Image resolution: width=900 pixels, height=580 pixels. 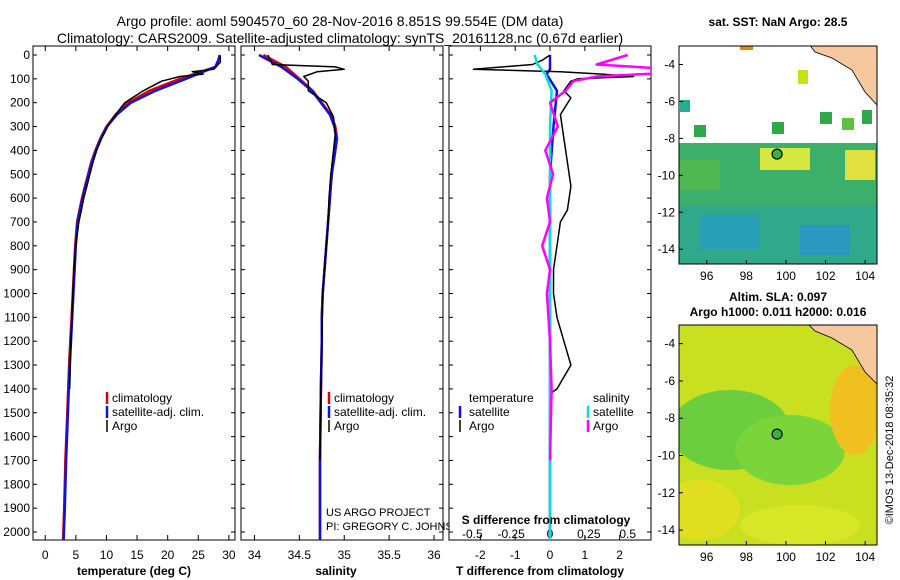 I want to click on sla-map-title: Altim. SLA: 0.097, so click(x=778, y=297).